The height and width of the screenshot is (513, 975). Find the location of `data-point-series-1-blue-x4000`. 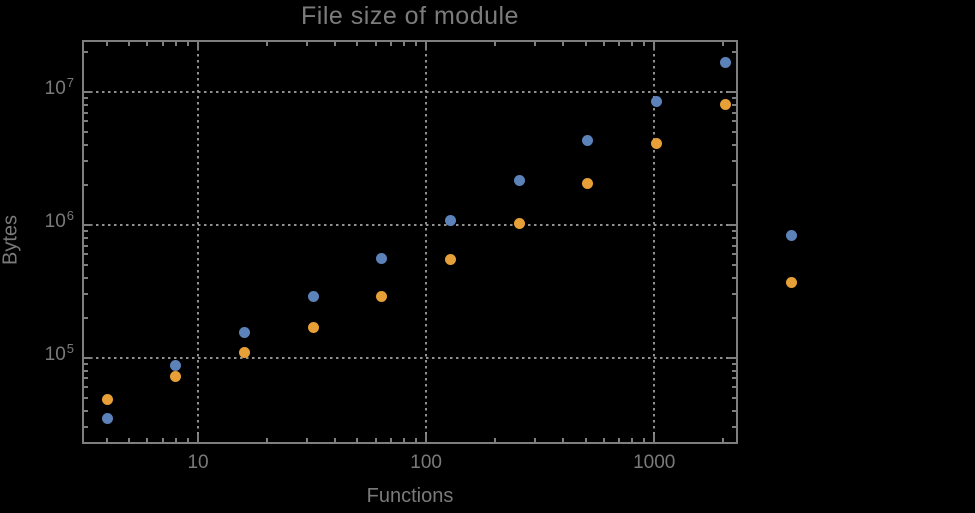

data-point-series-1-blue-x4000 is located at coordinates (792, 236).